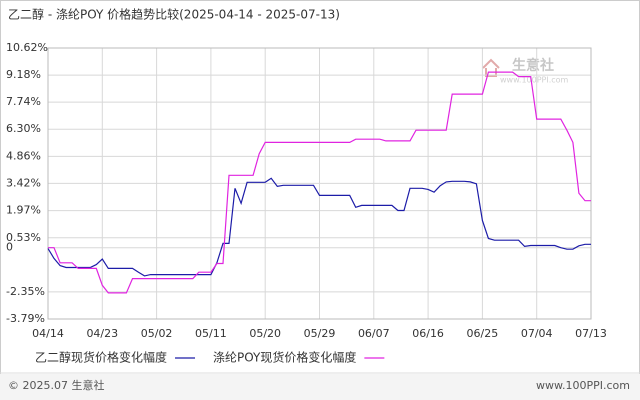  I want to click on y-tick-label: -2.35%, so click(25, 291).